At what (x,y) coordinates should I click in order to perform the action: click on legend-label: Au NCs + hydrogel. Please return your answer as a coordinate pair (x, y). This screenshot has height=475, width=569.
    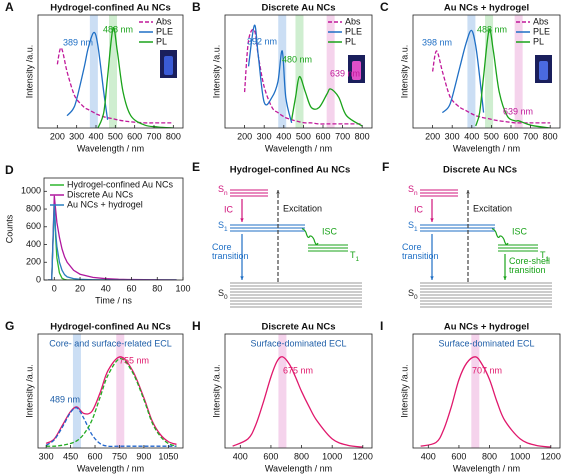
    Looking at the image, I should click on (105, 204).